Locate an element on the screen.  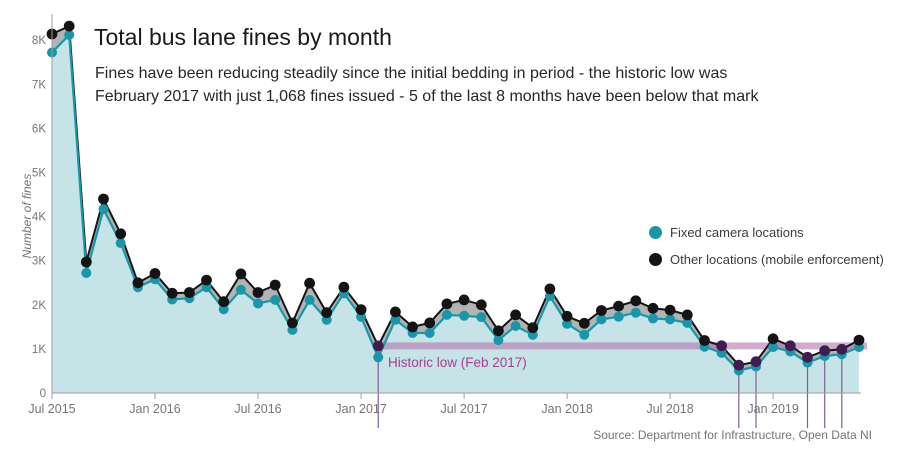
x-tick-label-jan-2018: Jan 2018 is located at coordinates (566, 409).